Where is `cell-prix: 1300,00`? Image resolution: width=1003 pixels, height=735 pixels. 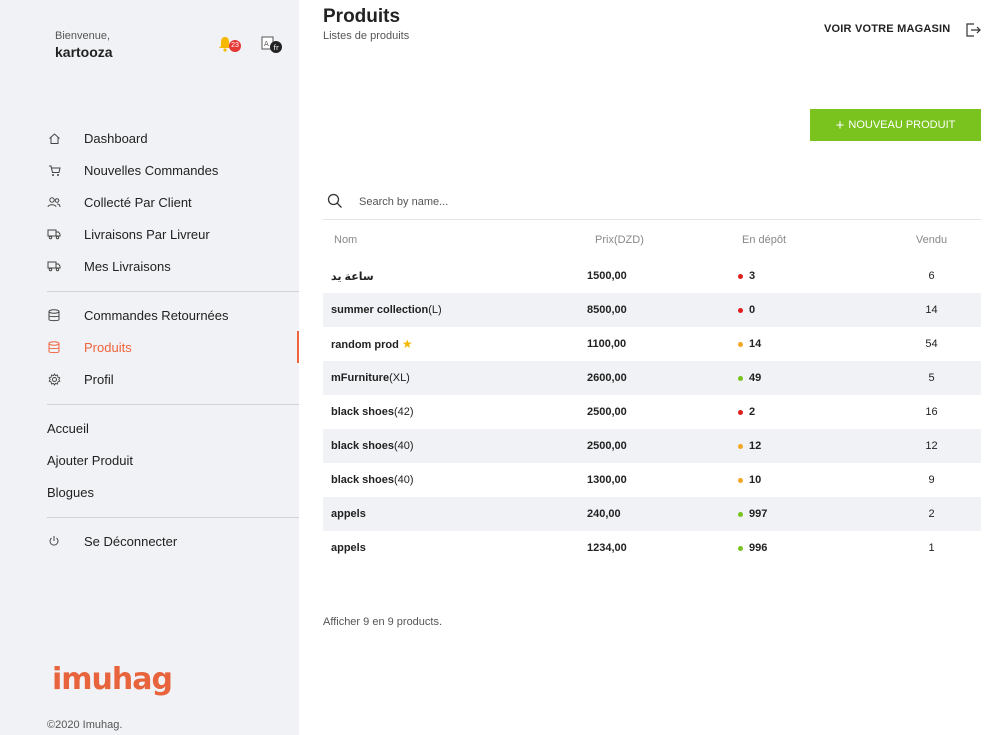 cell-prix: 1300,00 is located at coordinates (607, 480).